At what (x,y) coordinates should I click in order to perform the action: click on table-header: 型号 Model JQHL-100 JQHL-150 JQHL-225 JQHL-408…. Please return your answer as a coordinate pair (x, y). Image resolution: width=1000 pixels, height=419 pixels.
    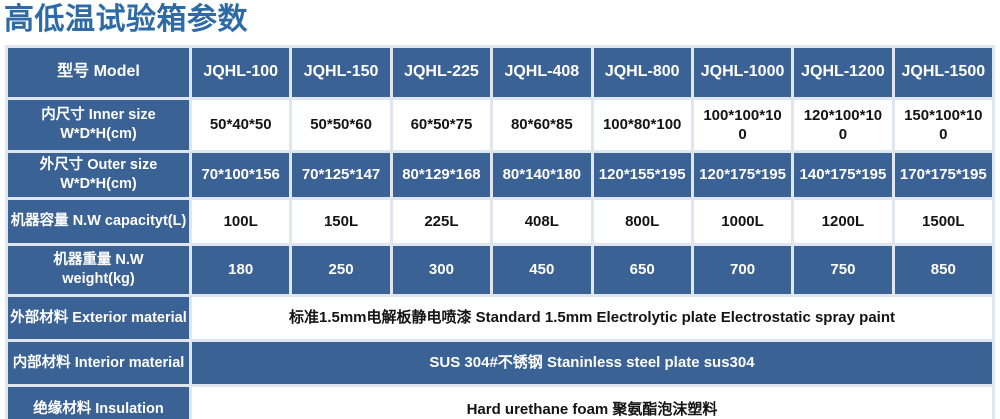
    Looking at the image, I should click on (500, 72).